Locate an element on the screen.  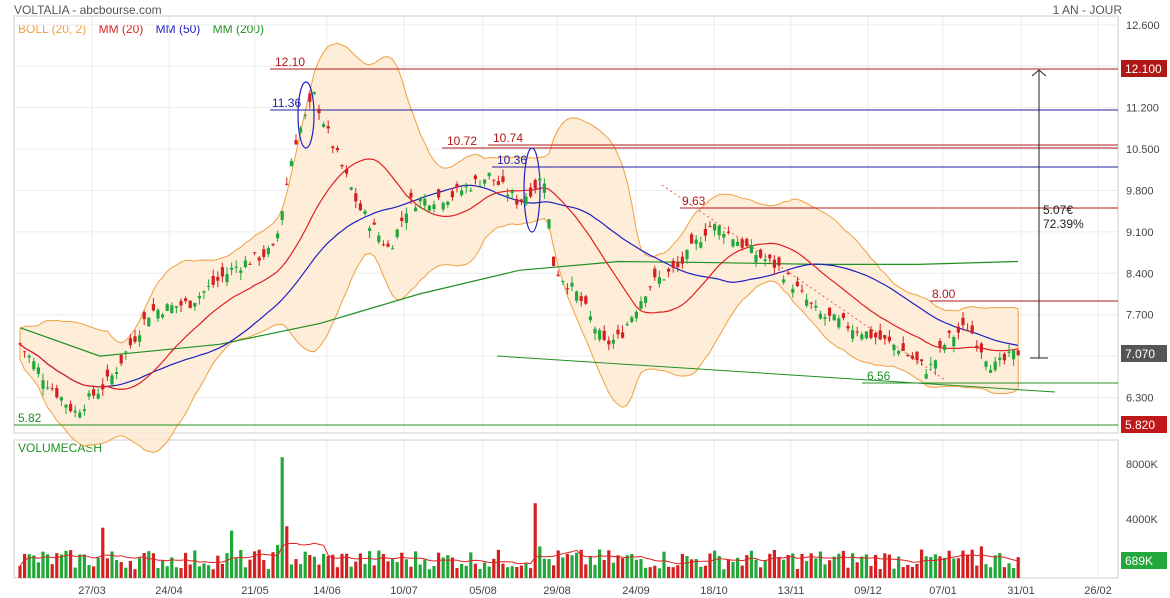
level-label-9-63: 9.63 is located at coordinates (694, 201).